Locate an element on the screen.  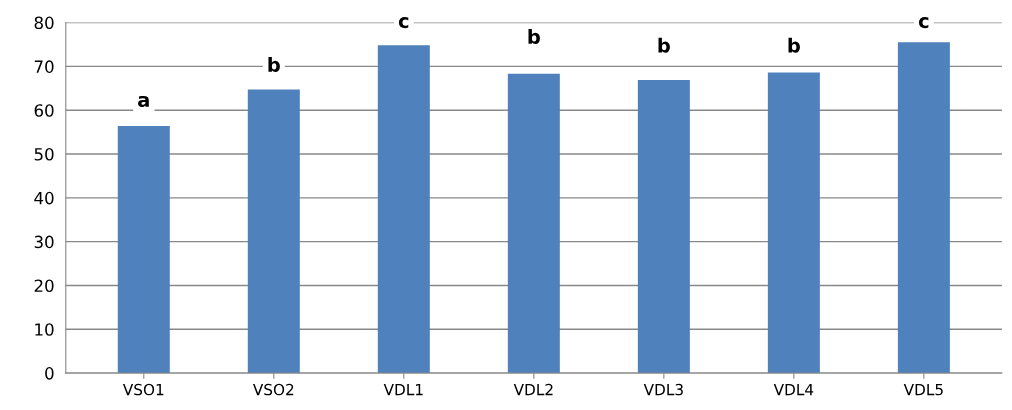
y-tick-label: 30 is located at coordinates (44, 242).